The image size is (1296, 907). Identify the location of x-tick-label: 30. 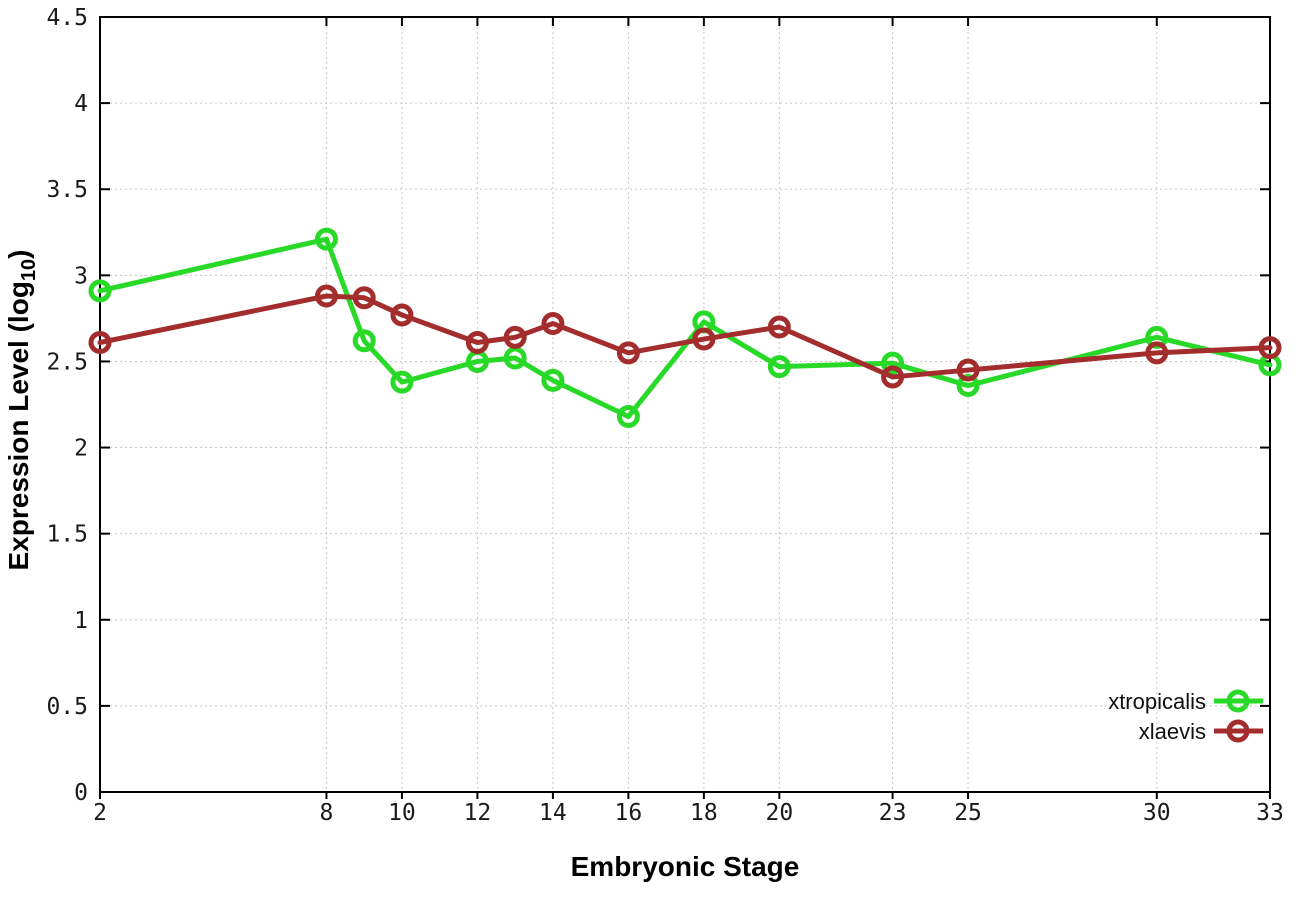
(1157, 813).